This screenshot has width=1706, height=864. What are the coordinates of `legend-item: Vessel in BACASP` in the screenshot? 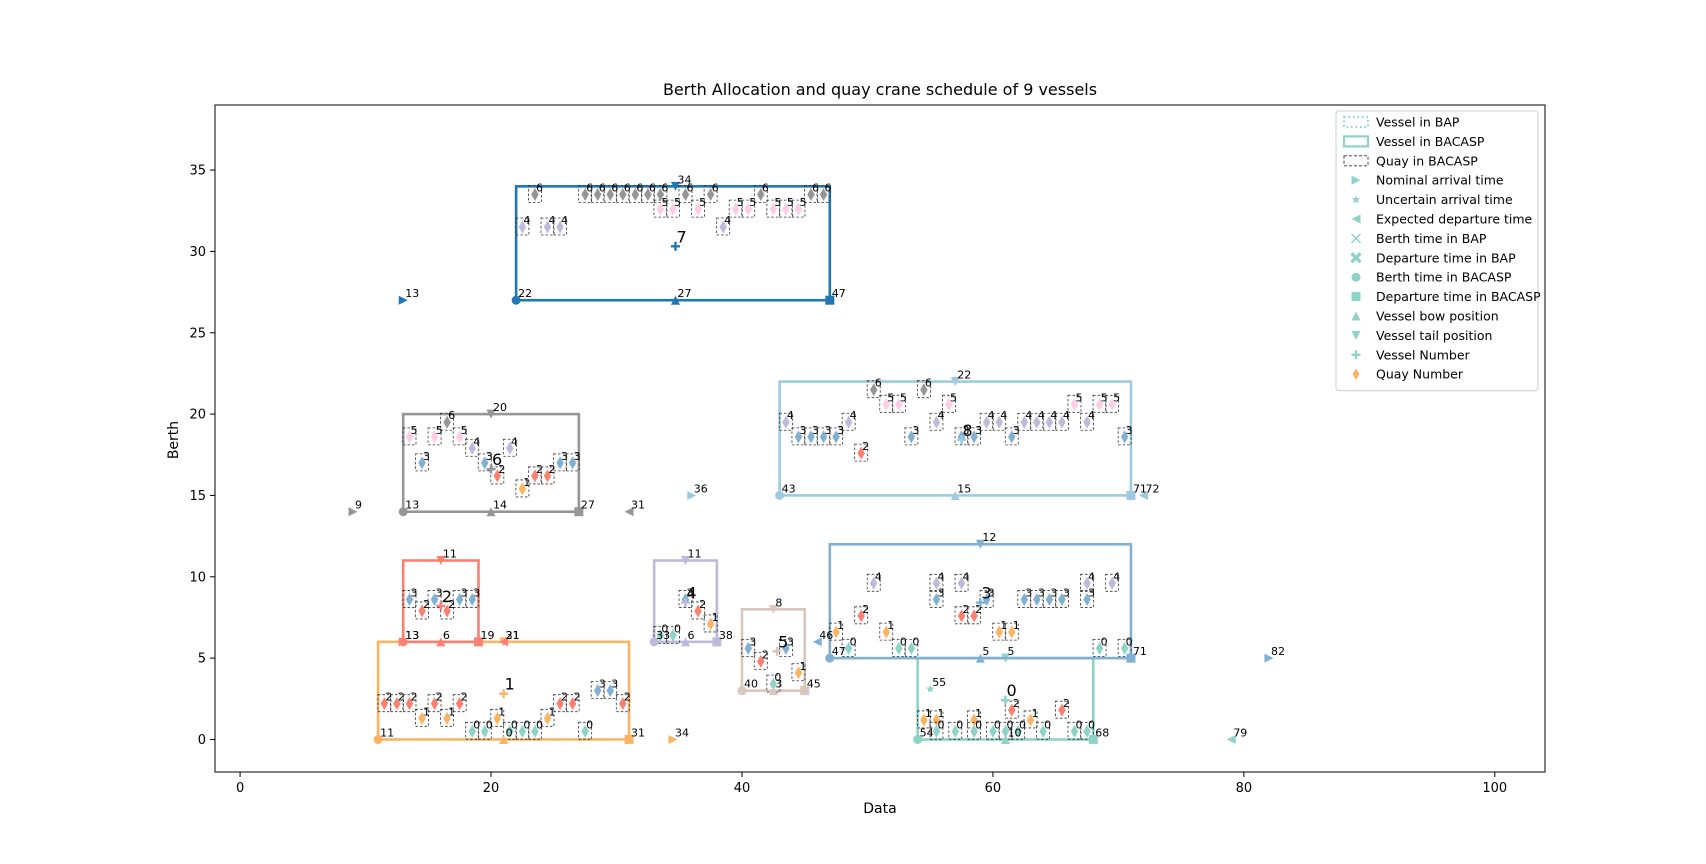 It's located at (1413, 141).